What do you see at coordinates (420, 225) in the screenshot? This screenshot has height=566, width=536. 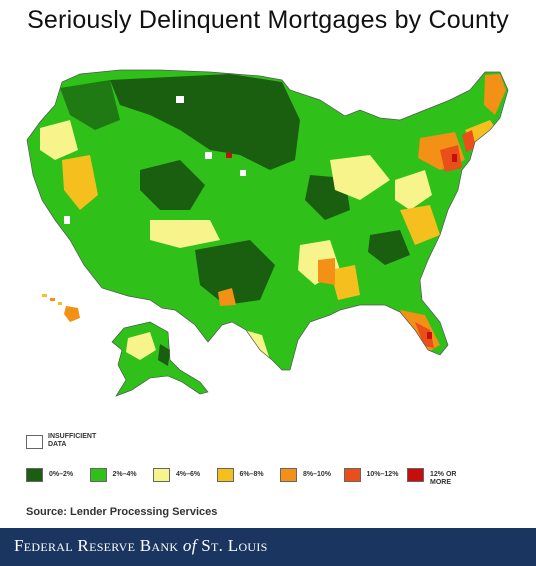 I see `region-6-8-carolinas` at bounding box center [420, 225].